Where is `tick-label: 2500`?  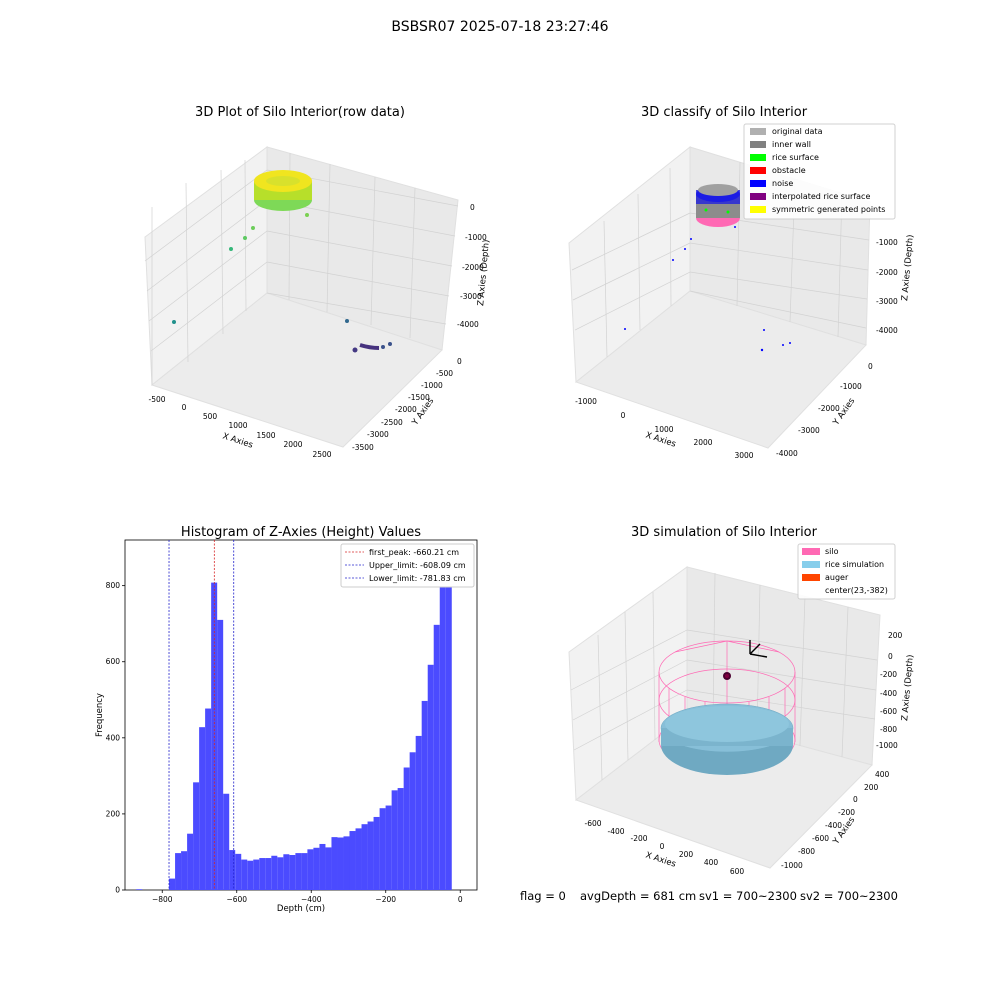
tick-label: 2500 is located at coordinates (321, 454).